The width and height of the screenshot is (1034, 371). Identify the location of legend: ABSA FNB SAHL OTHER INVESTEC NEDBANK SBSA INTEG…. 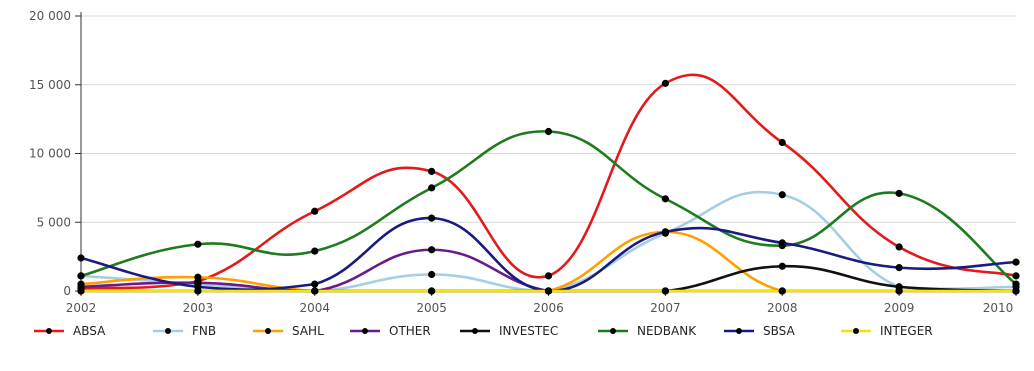
(483, 331).